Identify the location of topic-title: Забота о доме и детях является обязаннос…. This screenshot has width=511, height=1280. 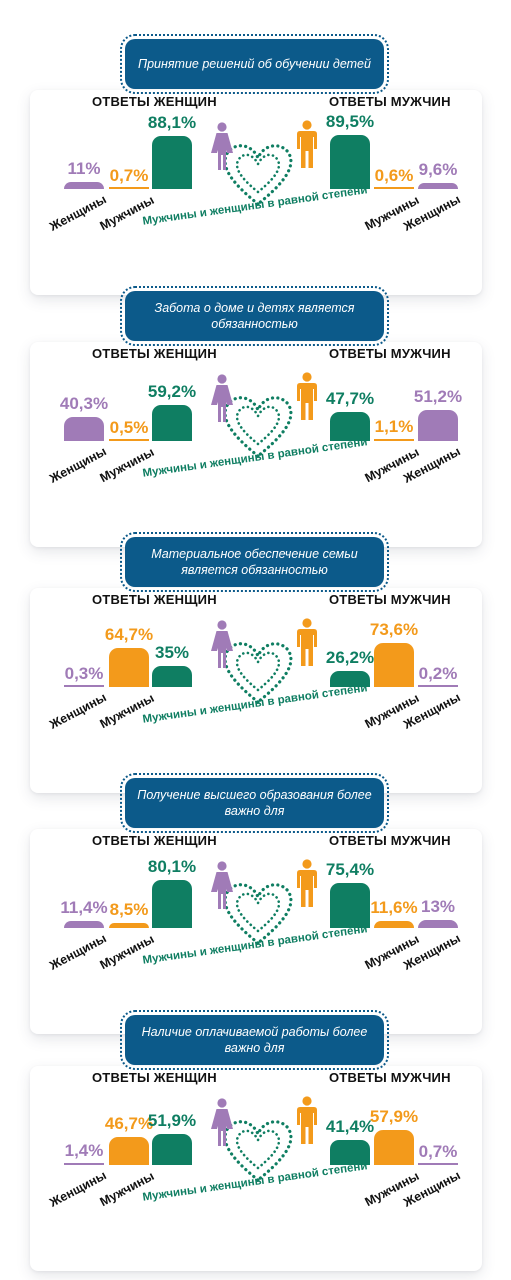
(254, 316).